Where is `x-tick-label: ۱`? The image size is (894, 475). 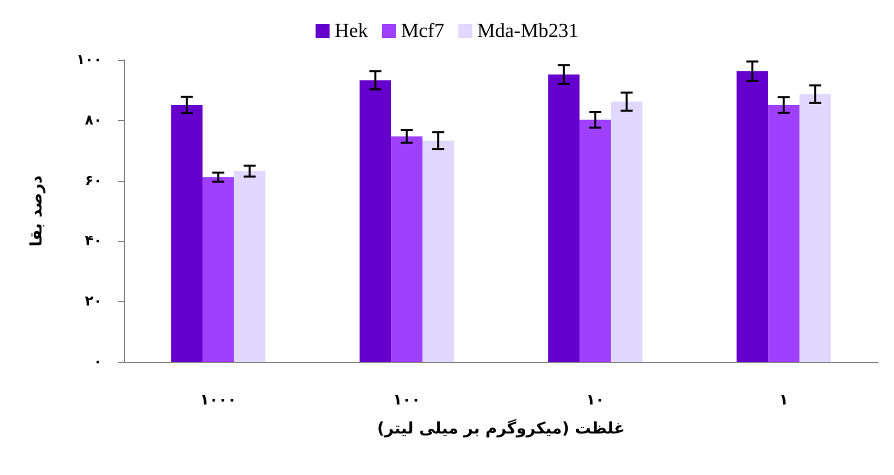
x-tick-label: ۱ is located at coordinates (783, 399).